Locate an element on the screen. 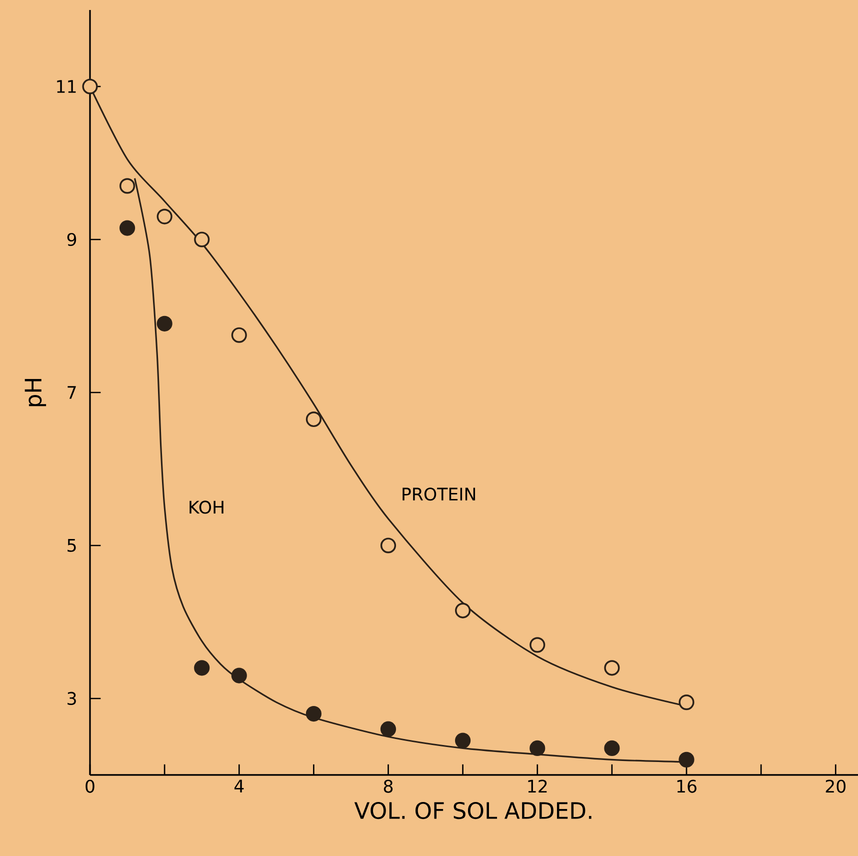 The width and height of the screenshot is (858, 856). x-tick-label: 8 is located at coordinates (388, 786).